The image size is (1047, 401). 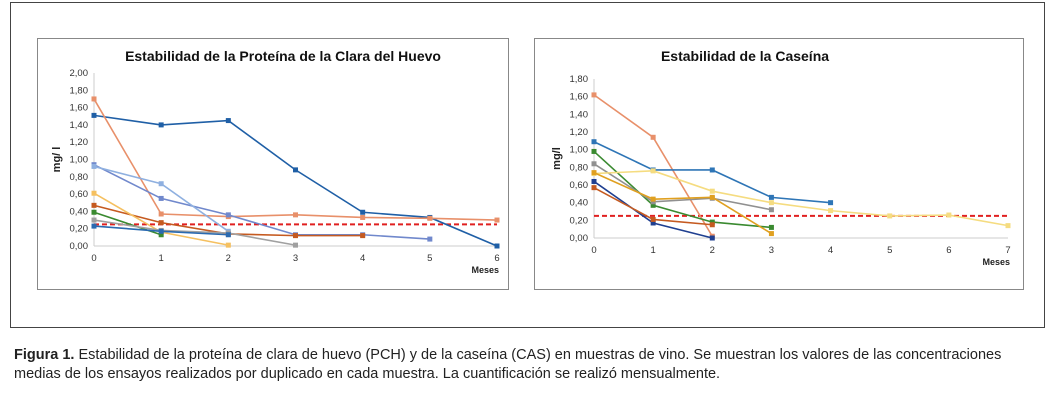 What do you see at coordinates (79, 108) in the screenshot?
I see `y-tick-label: 1,60` at bounding box center [79, 108].